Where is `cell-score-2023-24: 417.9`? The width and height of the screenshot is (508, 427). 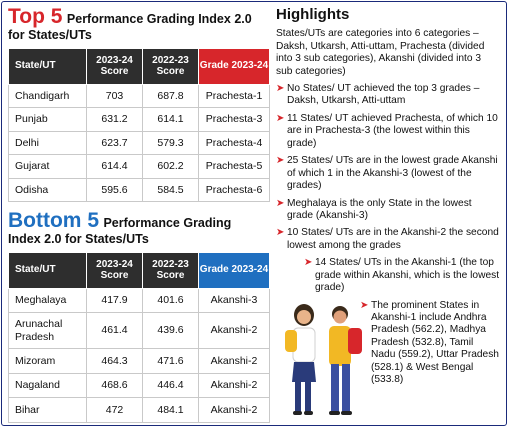
cell-score-2023-24: 417.9 is located at coordinates (114, 300).